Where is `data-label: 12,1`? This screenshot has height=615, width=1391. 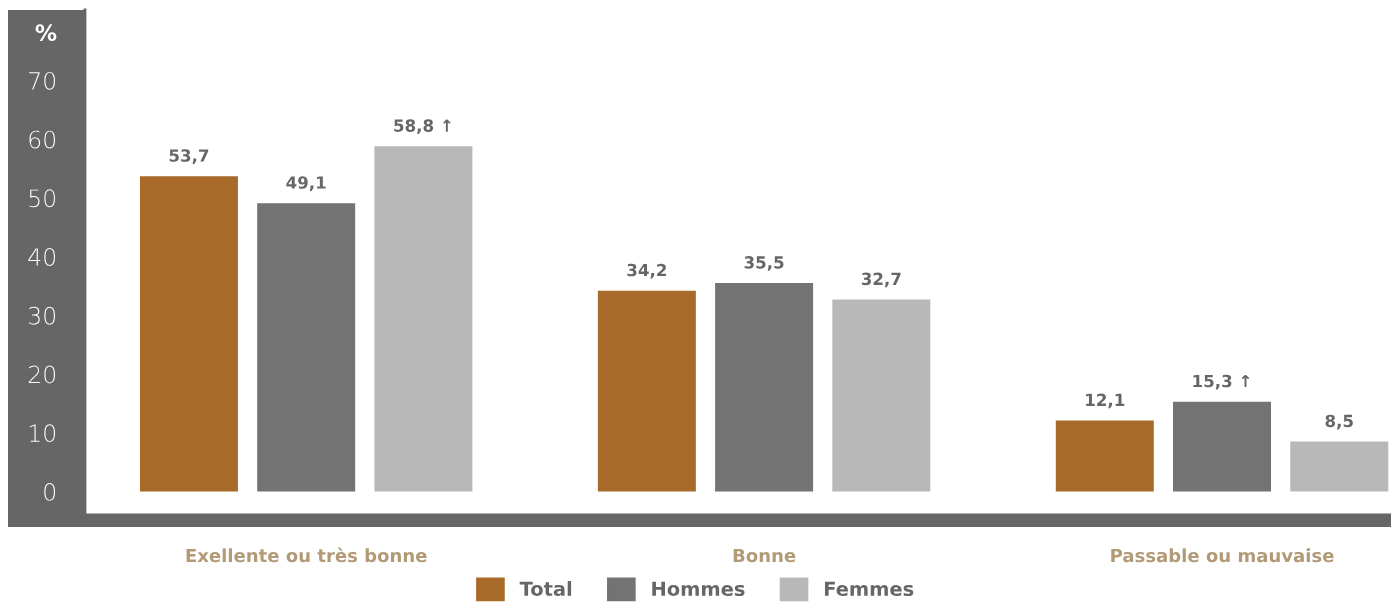
data-label: 12,1 is located at coordinates (1105, 401).